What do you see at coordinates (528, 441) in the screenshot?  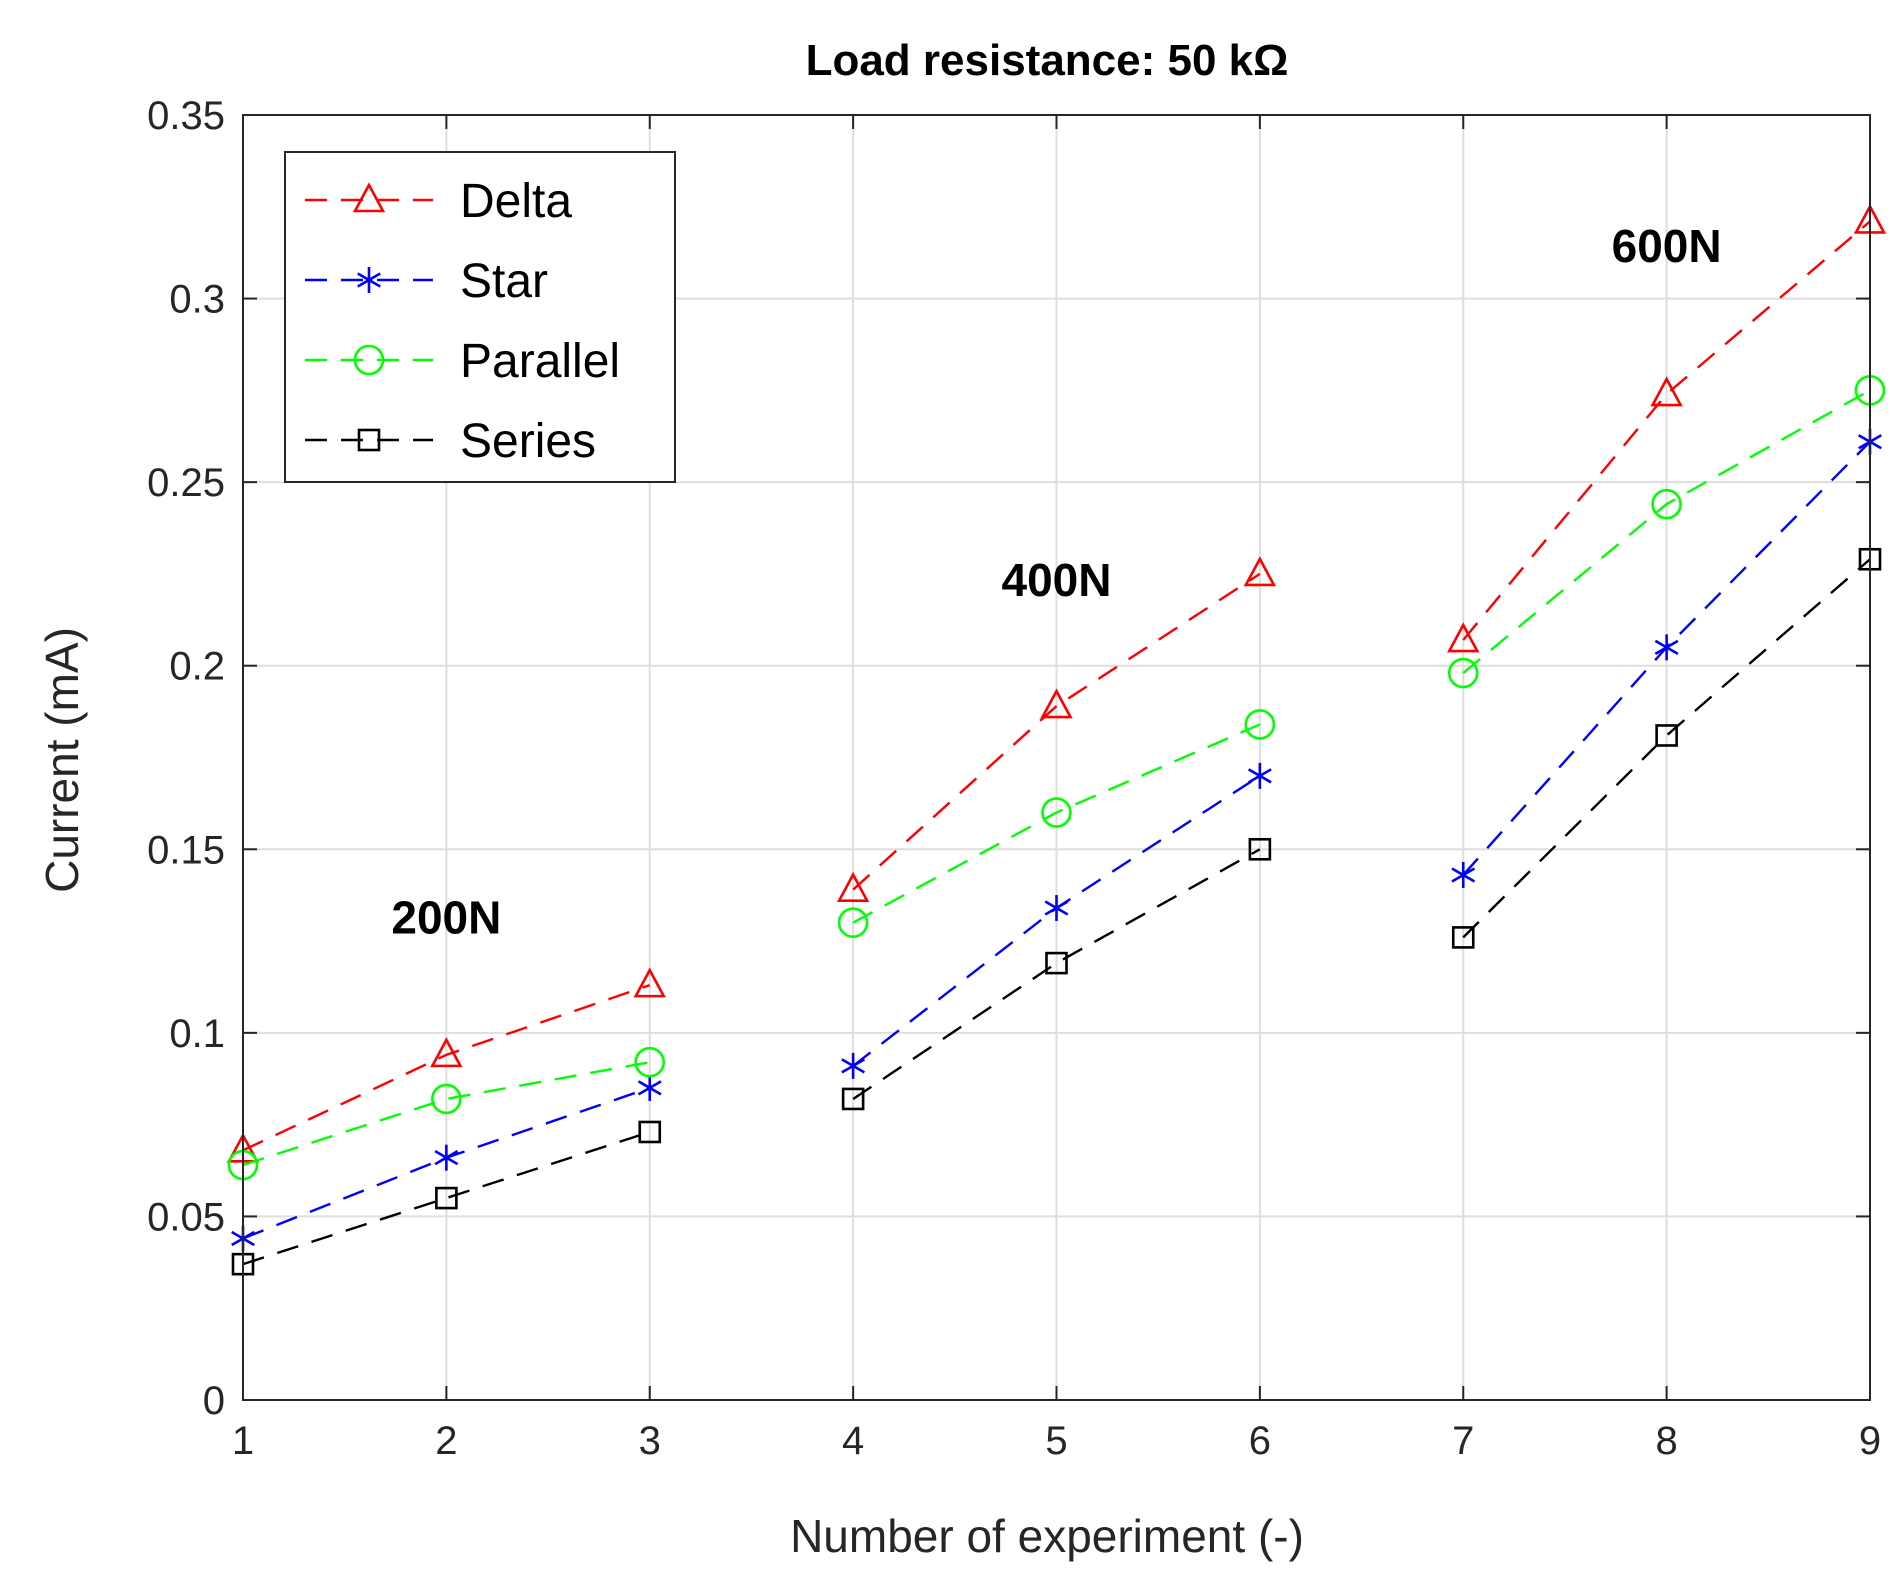 I see `legend-label: Series` at bounding box center [528, 441].